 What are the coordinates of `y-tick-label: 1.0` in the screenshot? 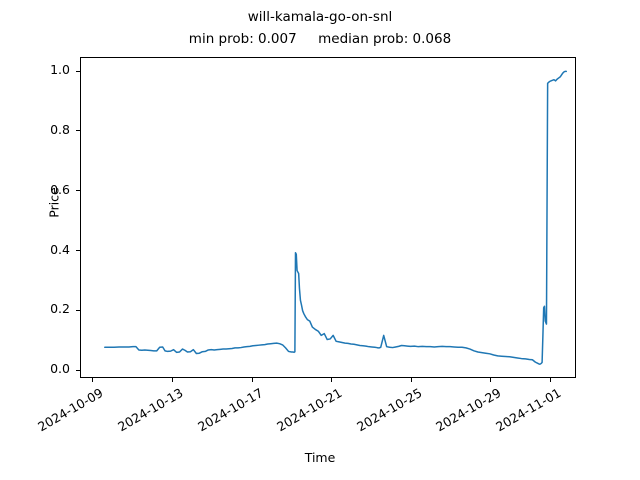 It's located at (60, 69).